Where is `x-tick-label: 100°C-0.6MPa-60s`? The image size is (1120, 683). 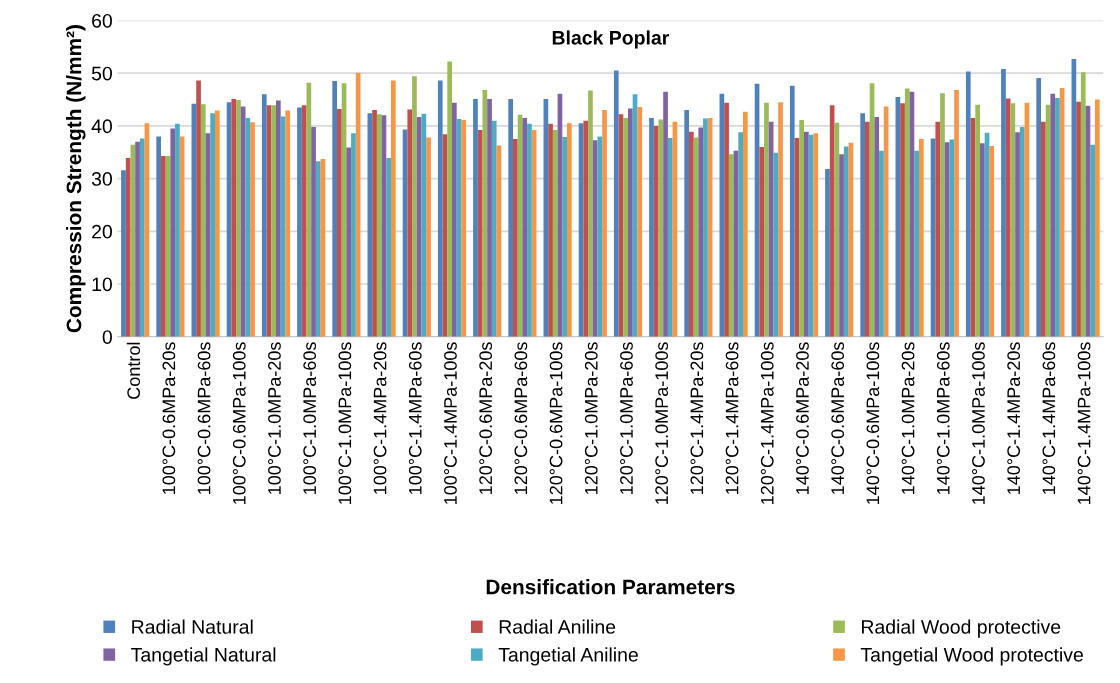 x-tick-label: 100°C-0.6MPa-60s is located at coordinates (204, 418).